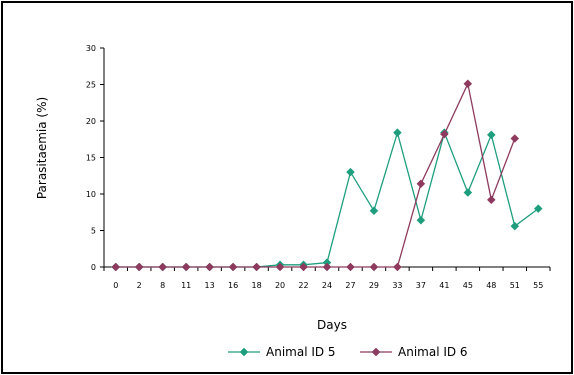 The width and height of the screenshot is (574, 375). Describe the element at coordinates (186, 285) in the screenshot. I see `x-tick-label: 11` at that location.